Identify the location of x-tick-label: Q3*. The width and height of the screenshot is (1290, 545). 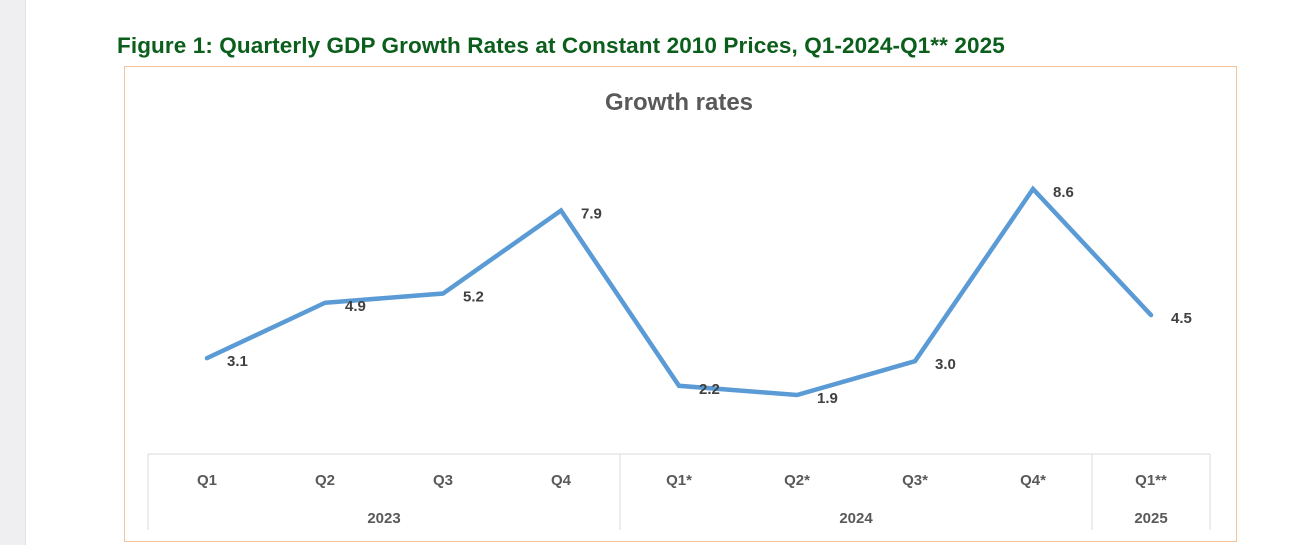
(915, 480).